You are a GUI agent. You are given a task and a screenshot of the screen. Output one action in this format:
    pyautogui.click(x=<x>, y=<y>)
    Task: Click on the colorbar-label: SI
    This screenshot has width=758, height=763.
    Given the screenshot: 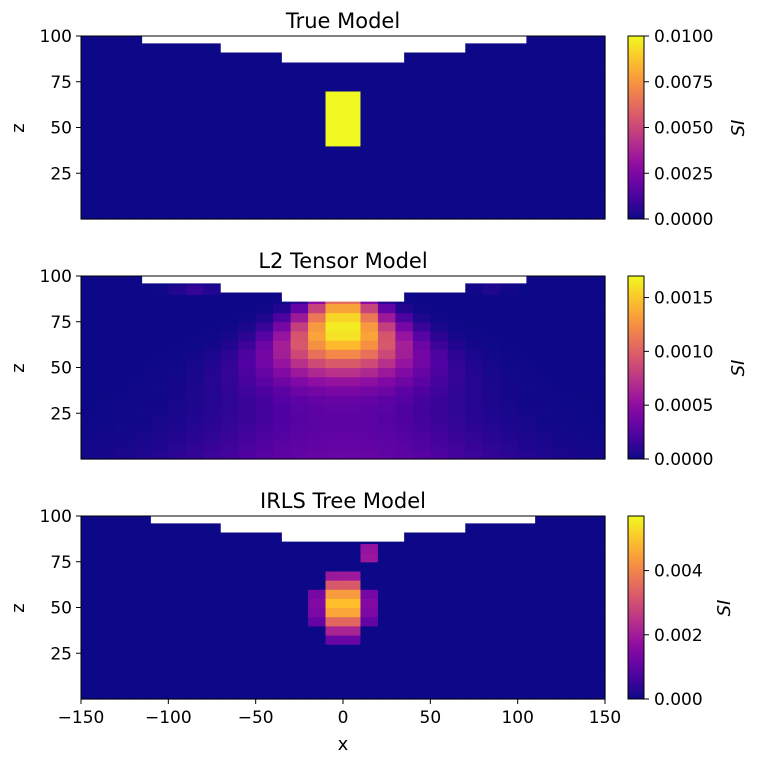 What is the action you would take?
    pyautogui.click(x=738, y=368)
    